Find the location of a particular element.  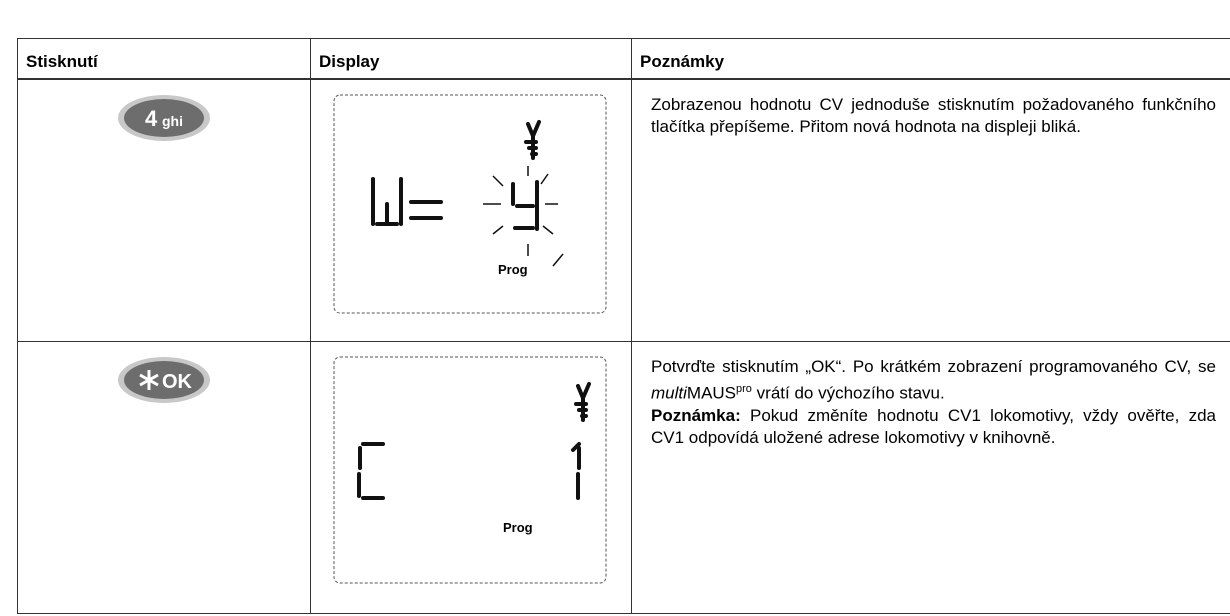

superscript: pro is located at coordinates (744, 389).